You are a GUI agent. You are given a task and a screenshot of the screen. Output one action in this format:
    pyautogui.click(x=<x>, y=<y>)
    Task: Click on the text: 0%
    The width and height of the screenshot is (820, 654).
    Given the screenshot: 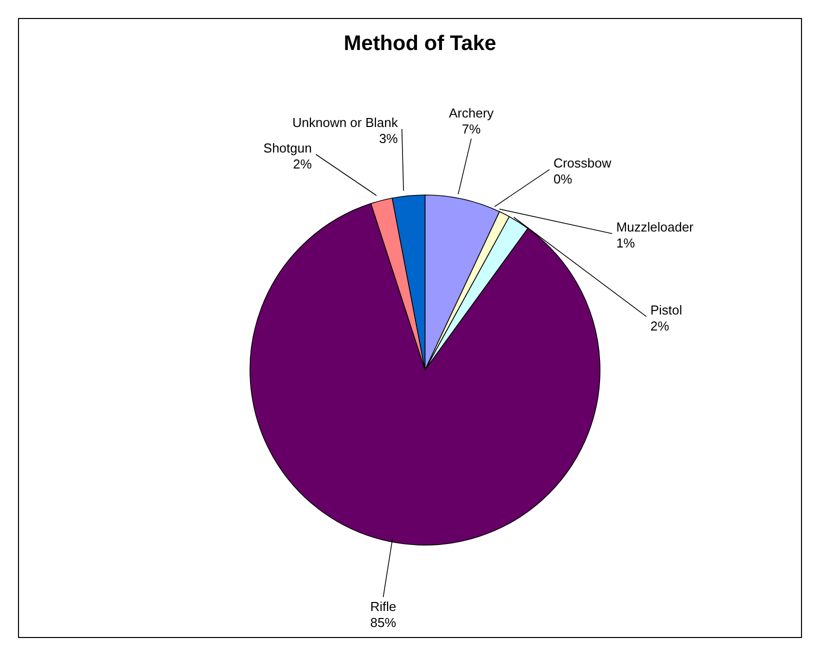 What is the action you would take?
    pyautogui.click(x=562, y=179)
    